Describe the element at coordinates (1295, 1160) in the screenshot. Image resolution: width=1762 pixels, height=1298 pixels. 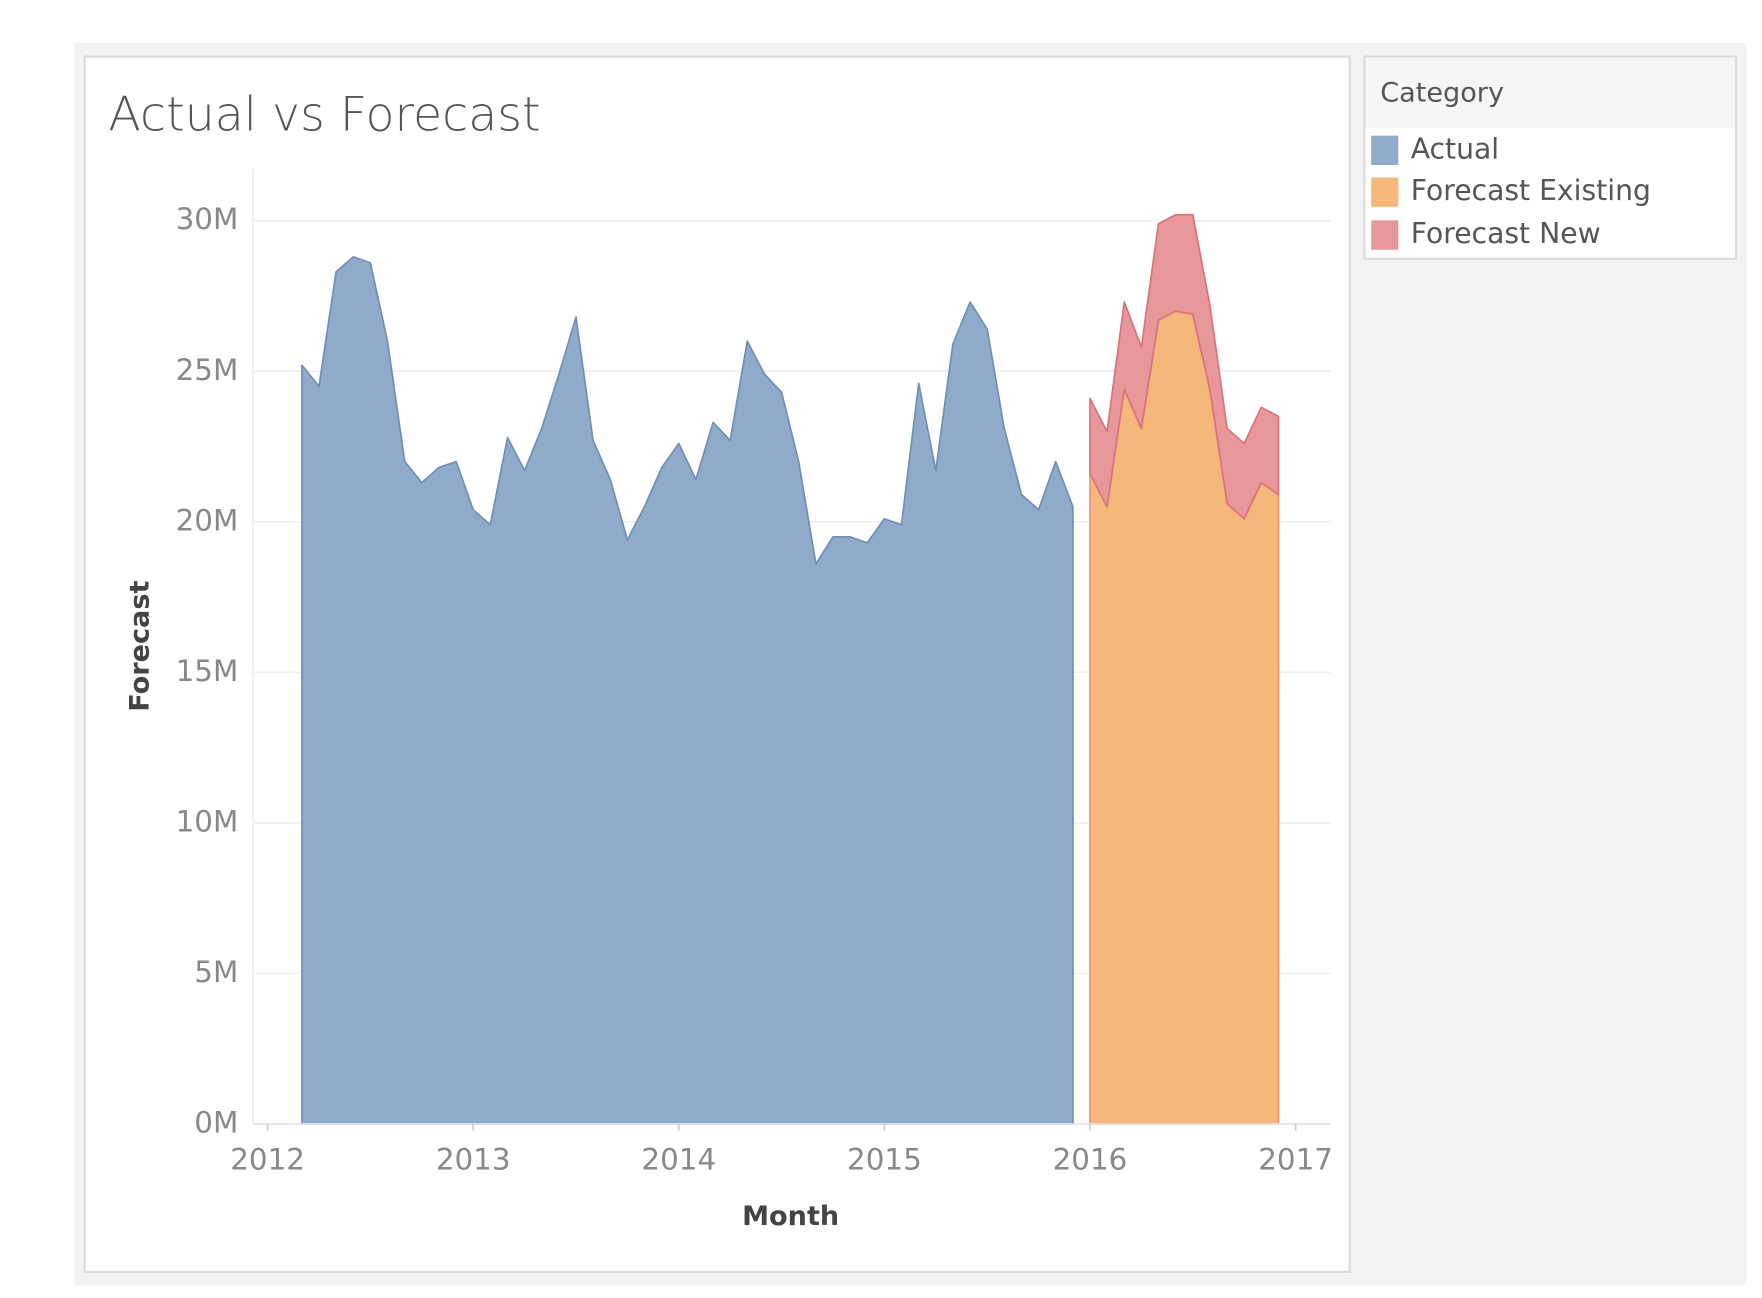
I see `x-tick-label: 2017` at that location.